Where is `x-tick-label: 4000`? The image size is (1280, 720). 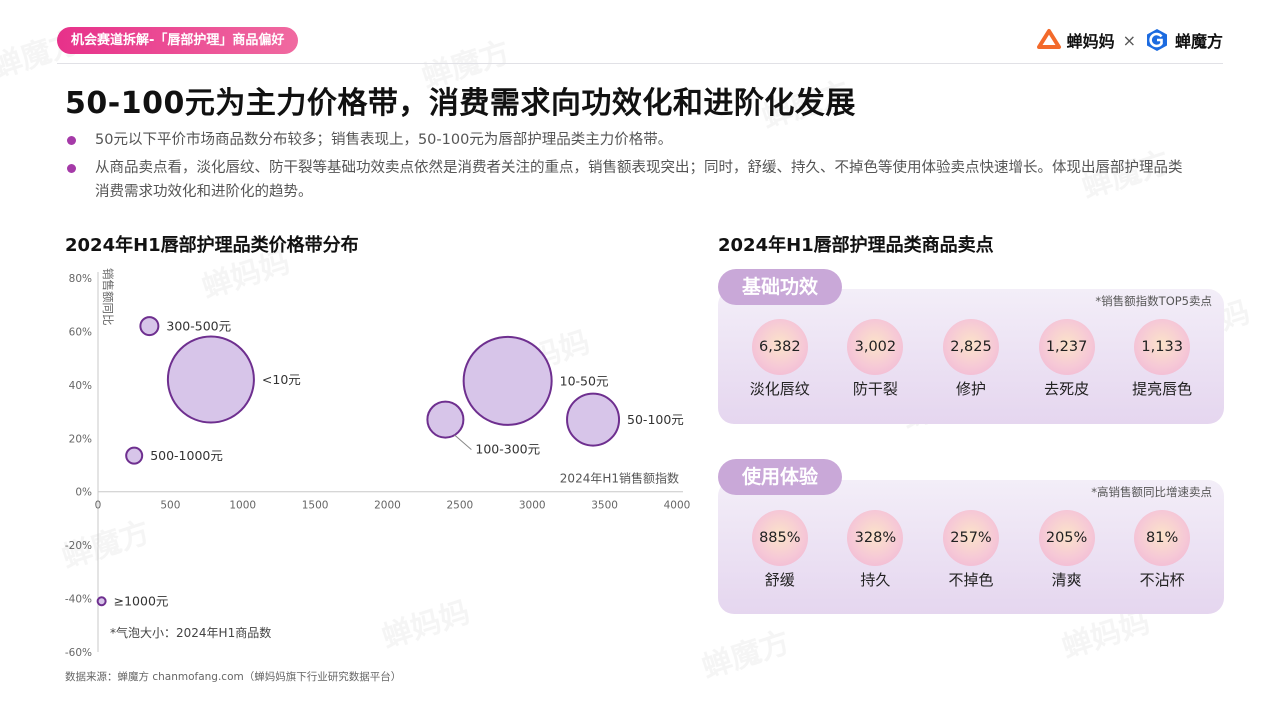 x-tick-label: 4000 is located at coordinates (677, 506).